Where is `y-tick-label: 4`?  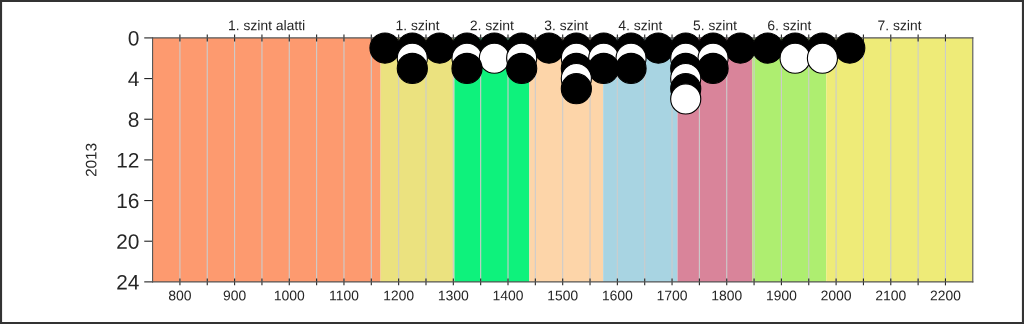
y-tick-label: 4 is located at coordinates (133, 79).